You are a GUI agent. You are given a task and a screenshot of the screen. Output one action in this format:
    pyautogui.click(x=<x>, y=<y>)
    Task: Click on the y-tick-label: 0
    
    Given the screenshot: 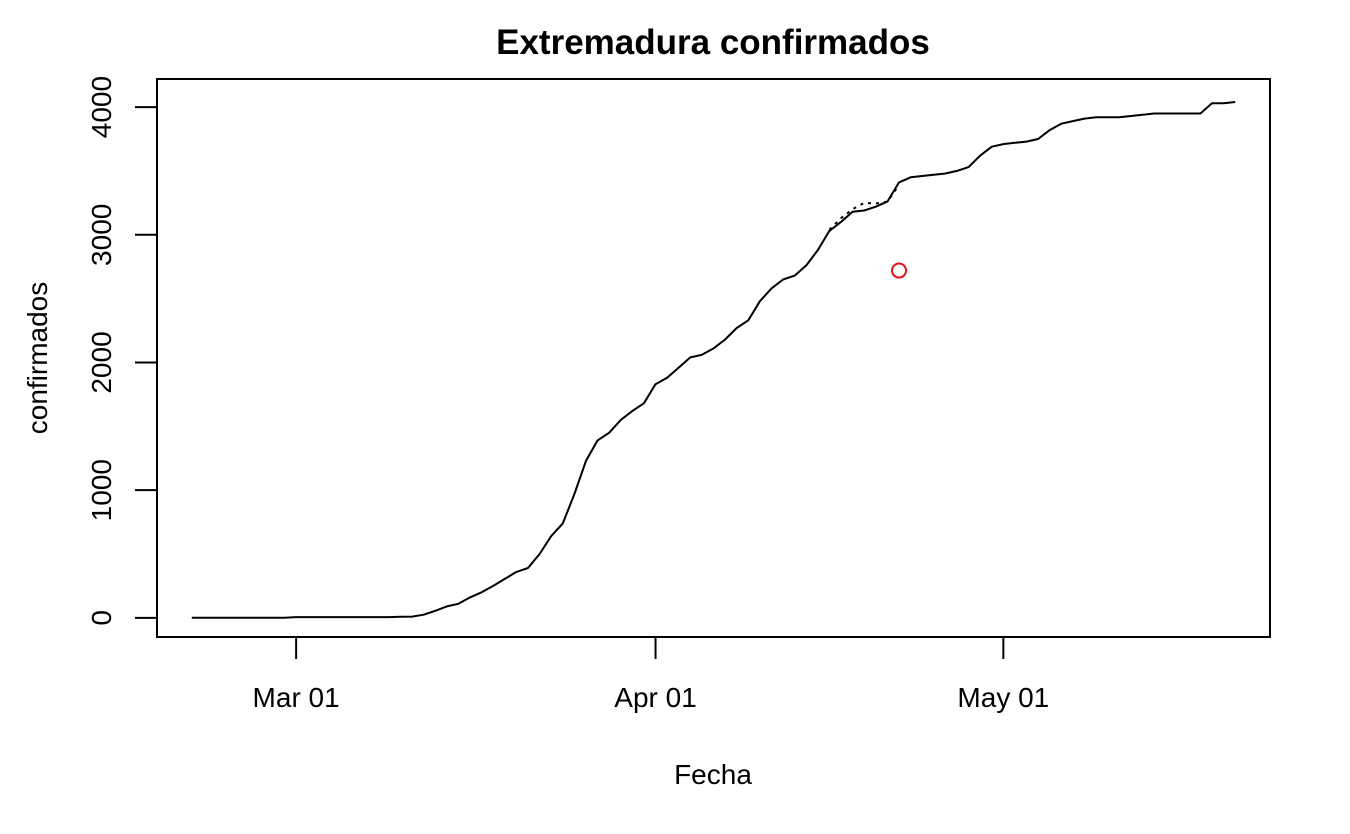 What is the action you would take?
    pyautogui.click(x=101, y=618)
    